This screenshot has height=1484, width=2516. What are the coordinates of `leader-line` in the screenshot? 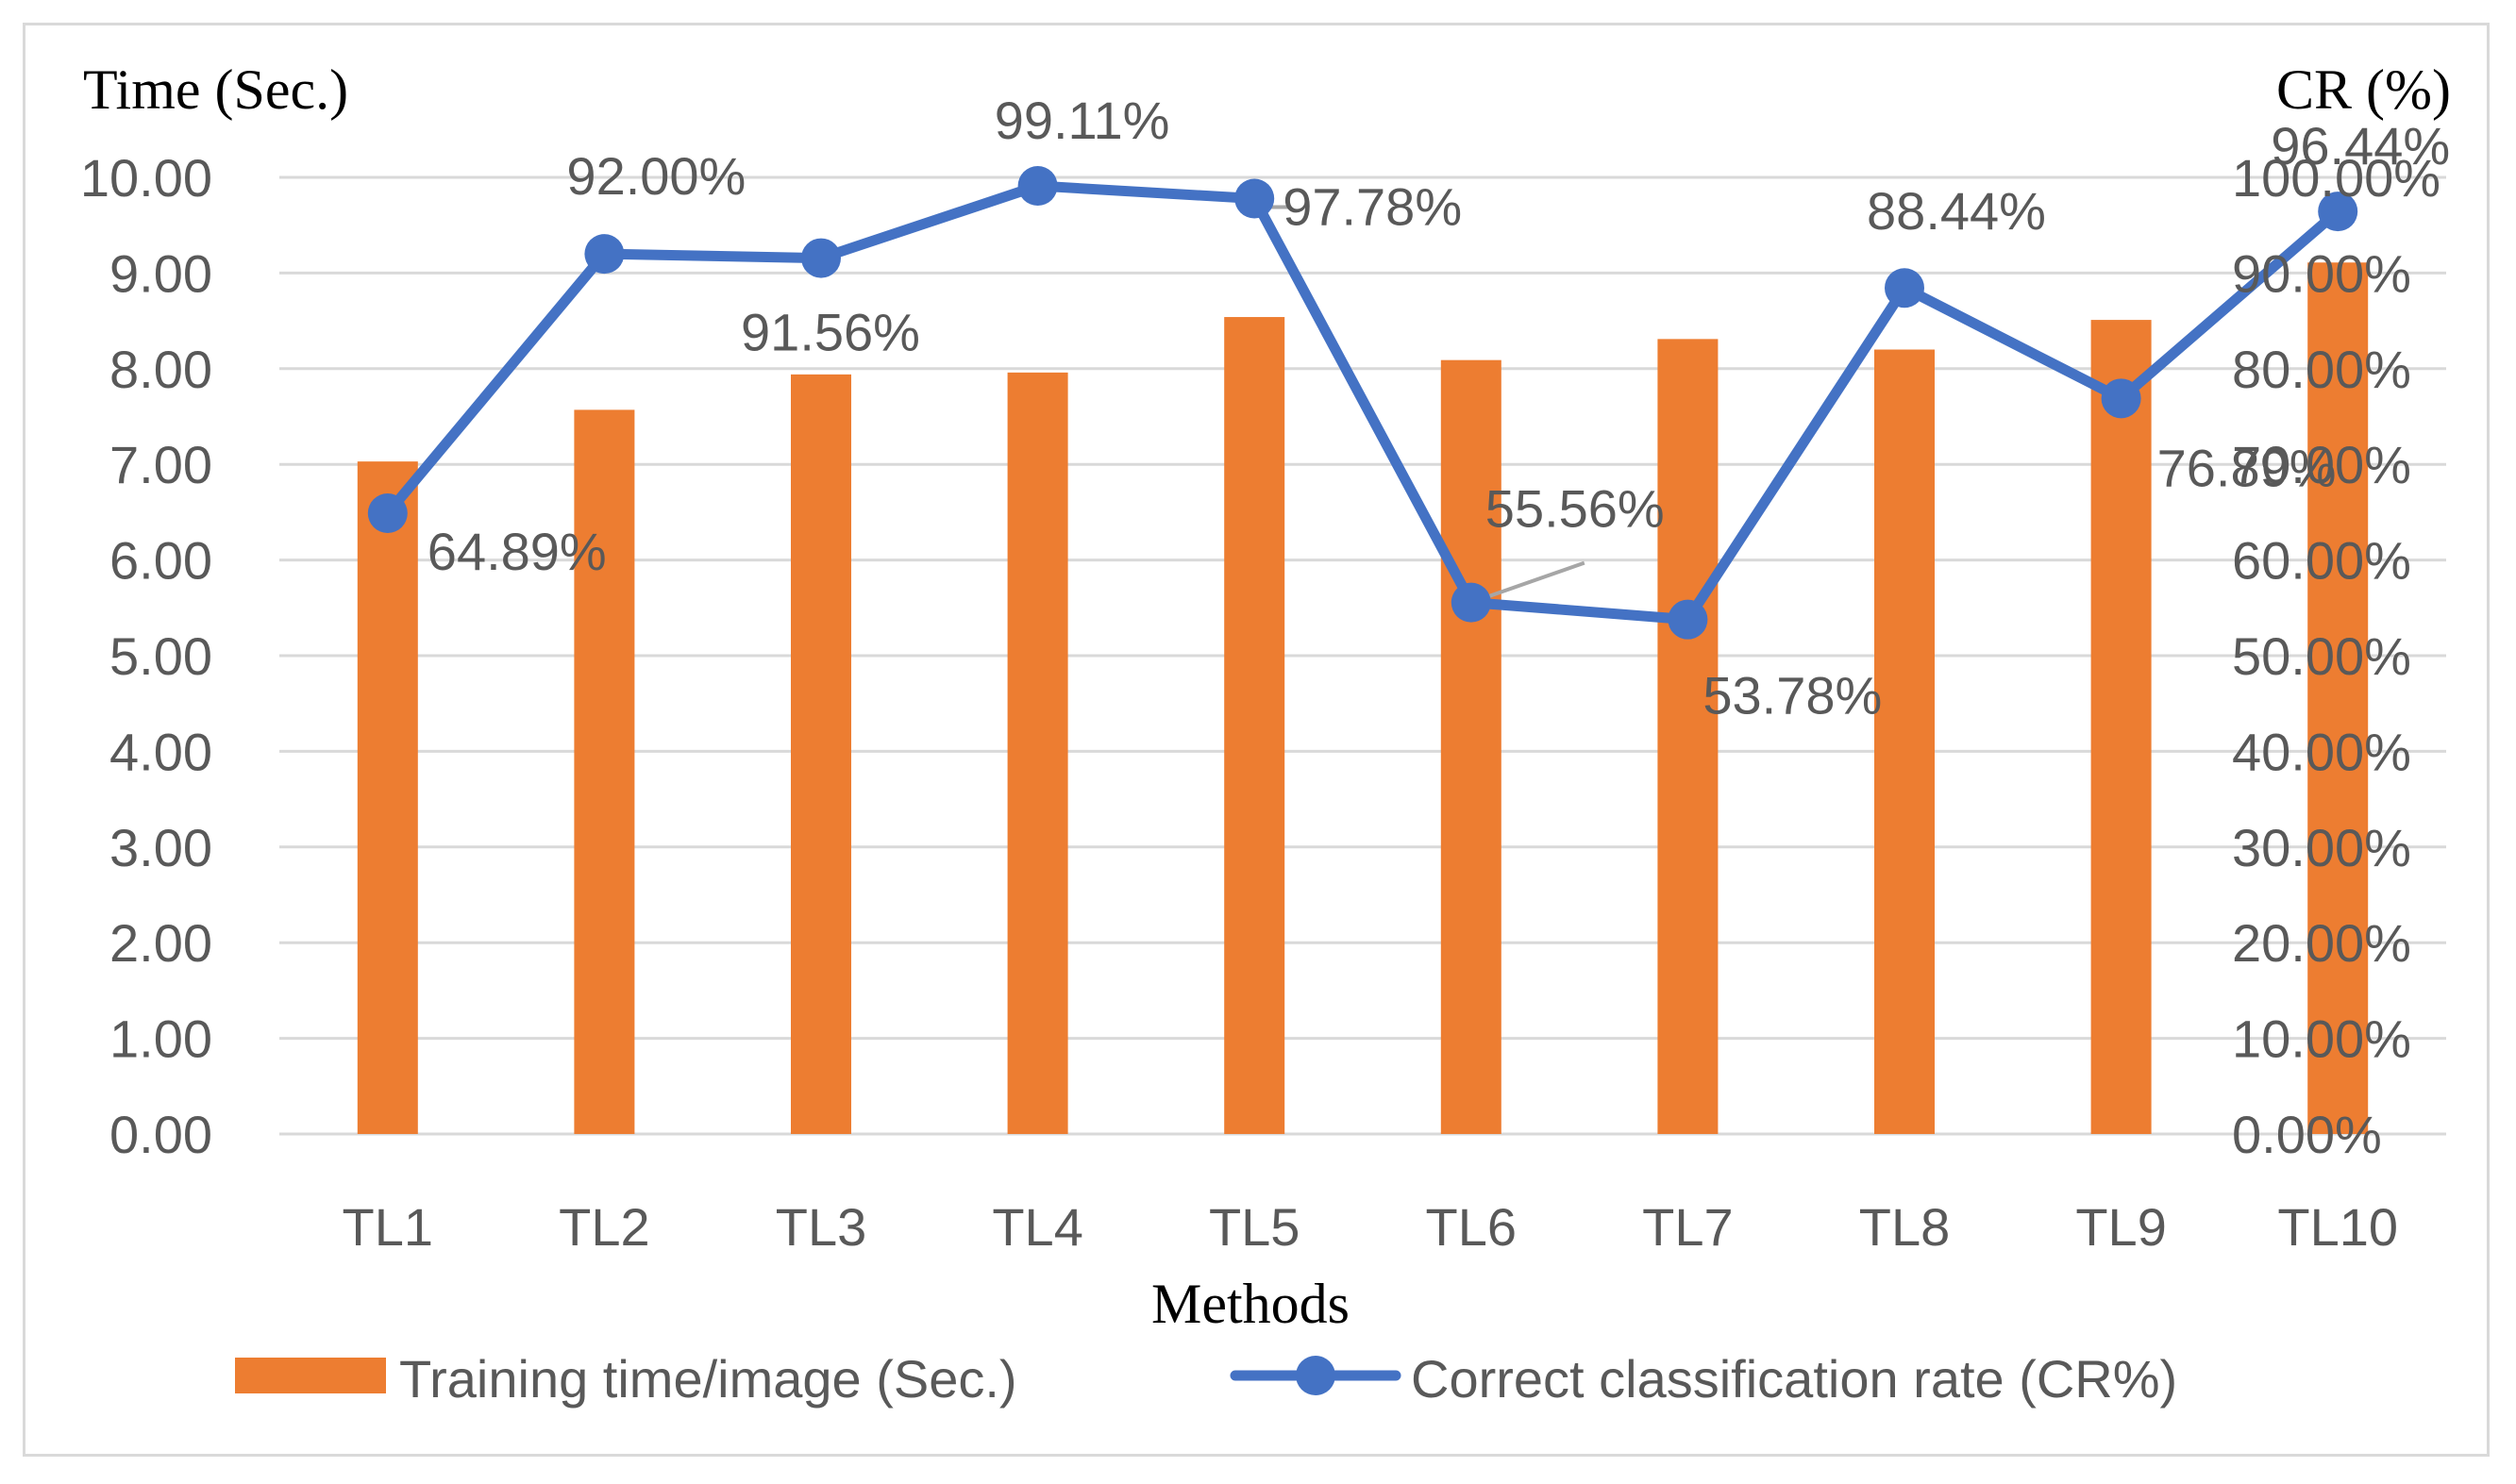 It's located at (1527, 582).